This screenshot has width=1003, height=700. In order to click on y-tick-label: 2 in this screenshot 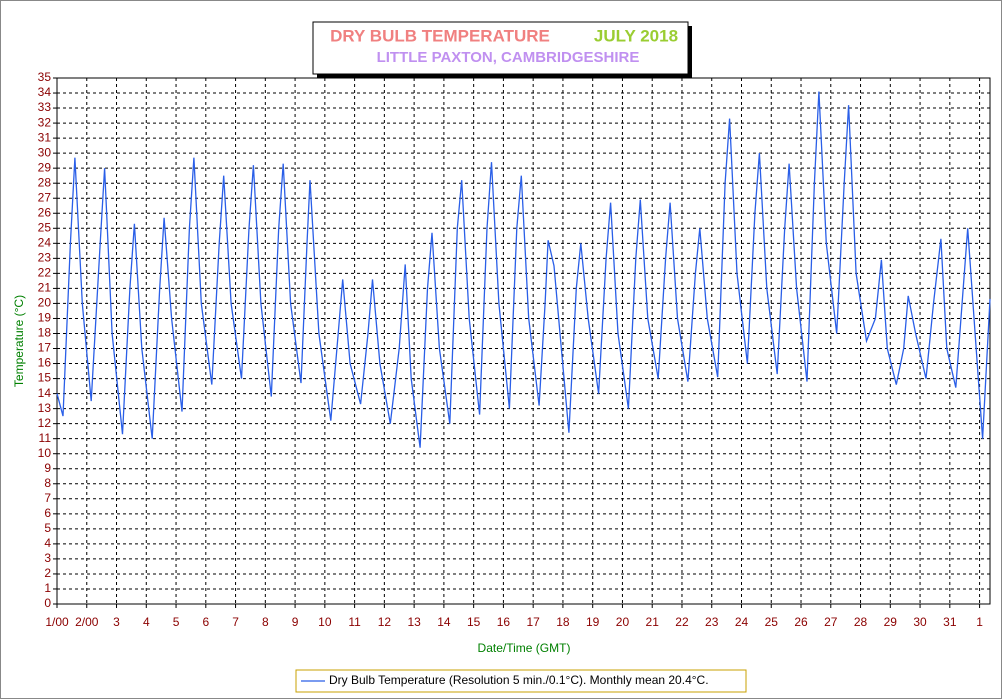, I will do `click(47, 573)`.